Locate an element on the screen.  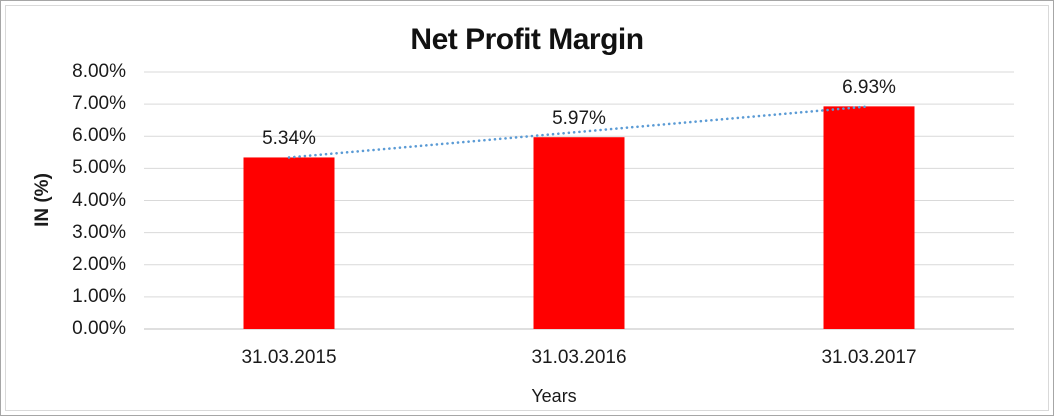
bar-data-label-5.97%: 5.97% is located at coordinates (579, 119).